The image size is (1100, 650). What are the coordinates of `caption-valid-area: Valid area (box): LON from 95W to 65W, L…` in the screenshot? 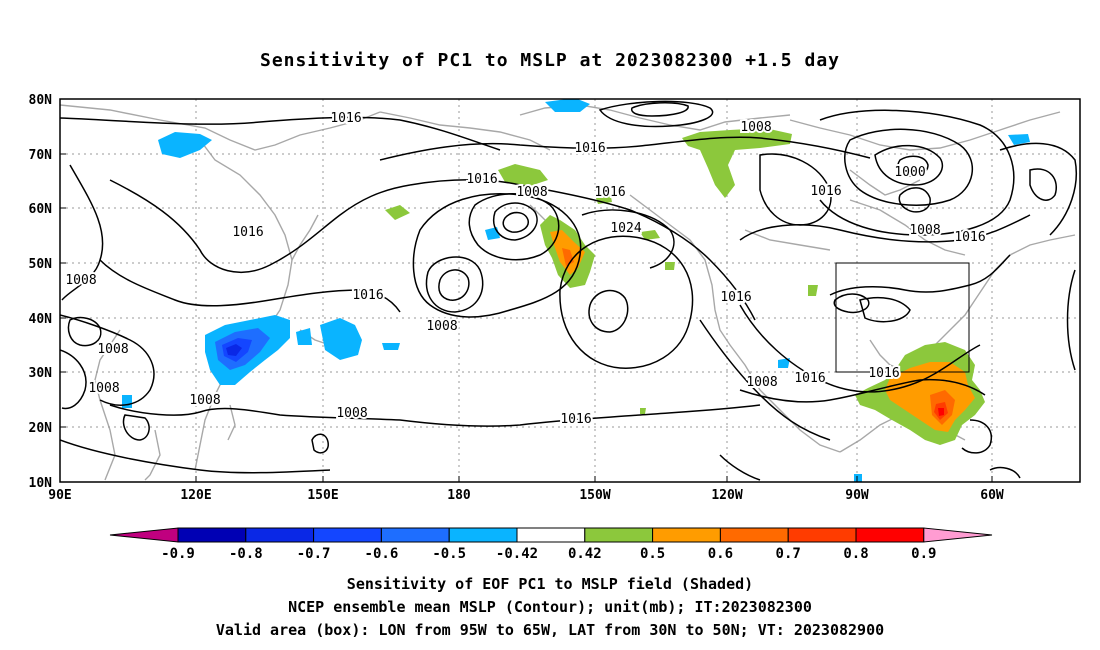 It's located at (550, 630).